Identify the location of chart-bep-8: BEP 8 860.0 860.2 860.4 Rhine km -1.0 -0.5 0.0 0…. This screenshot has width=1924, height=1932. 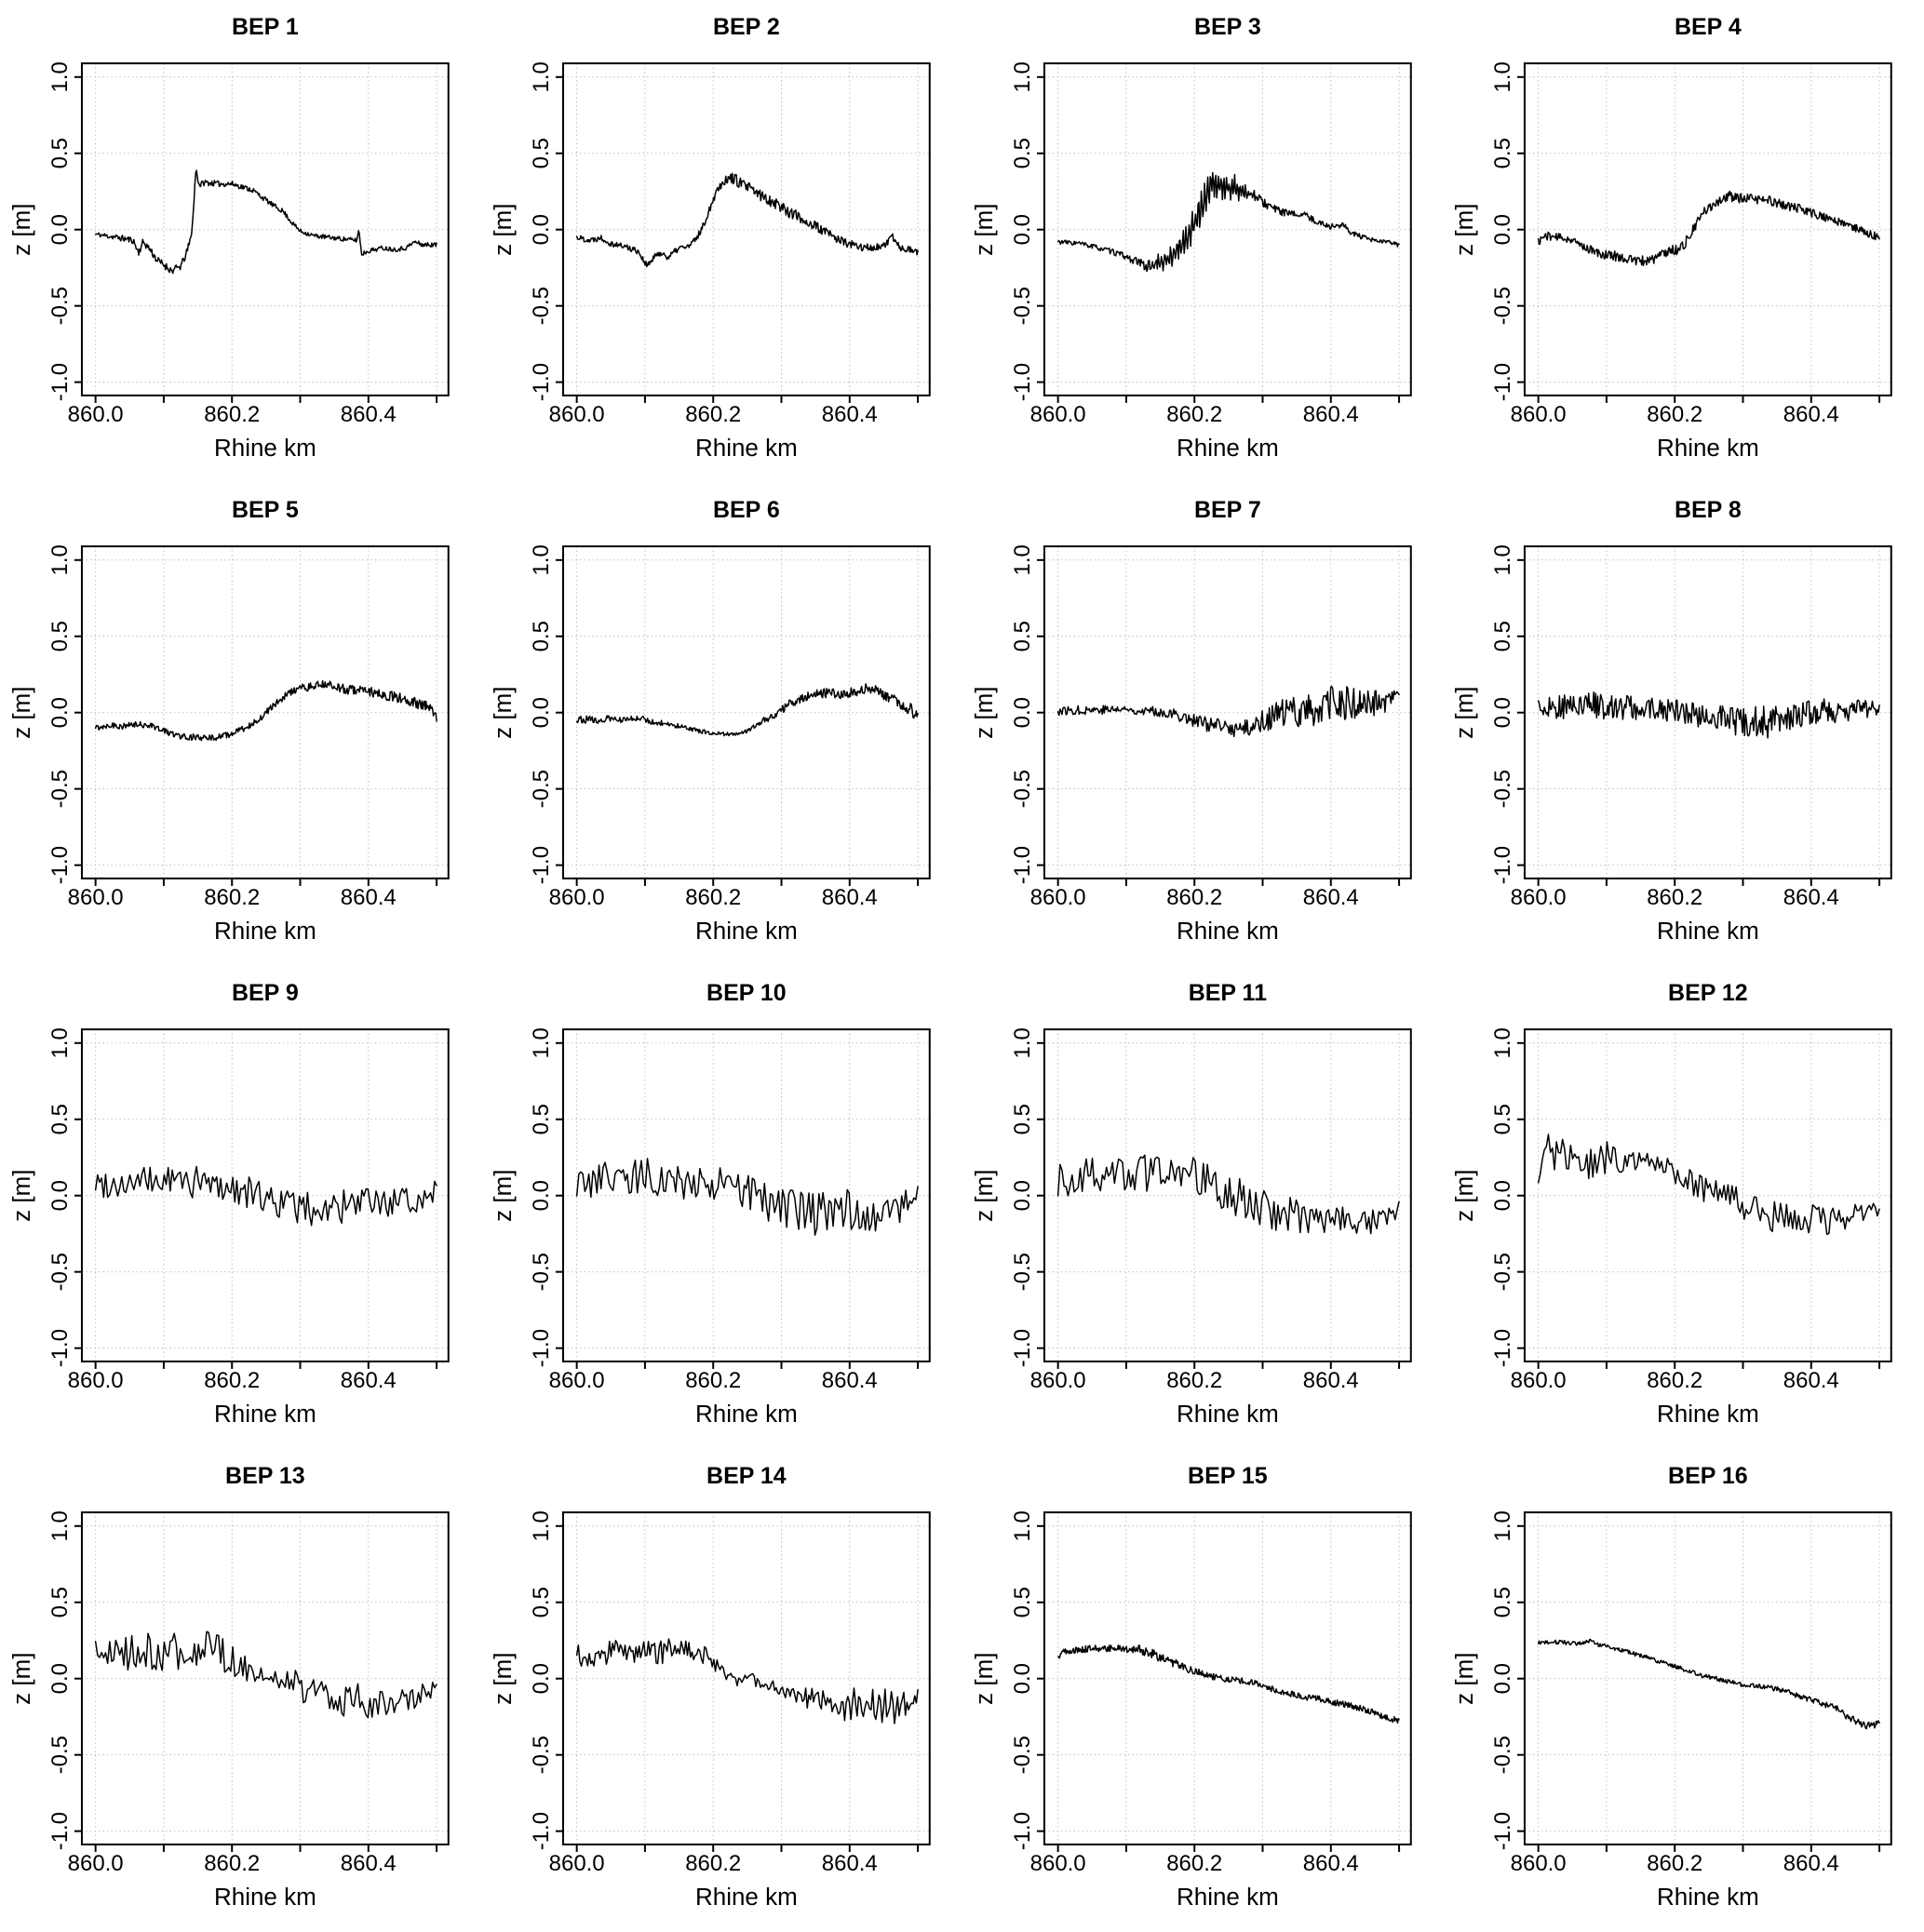
(1683, 724).